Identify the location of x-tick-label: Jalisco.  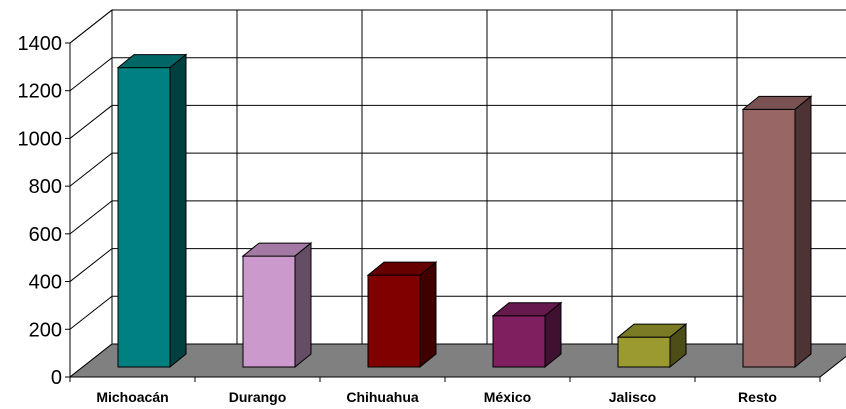
(632, 397).